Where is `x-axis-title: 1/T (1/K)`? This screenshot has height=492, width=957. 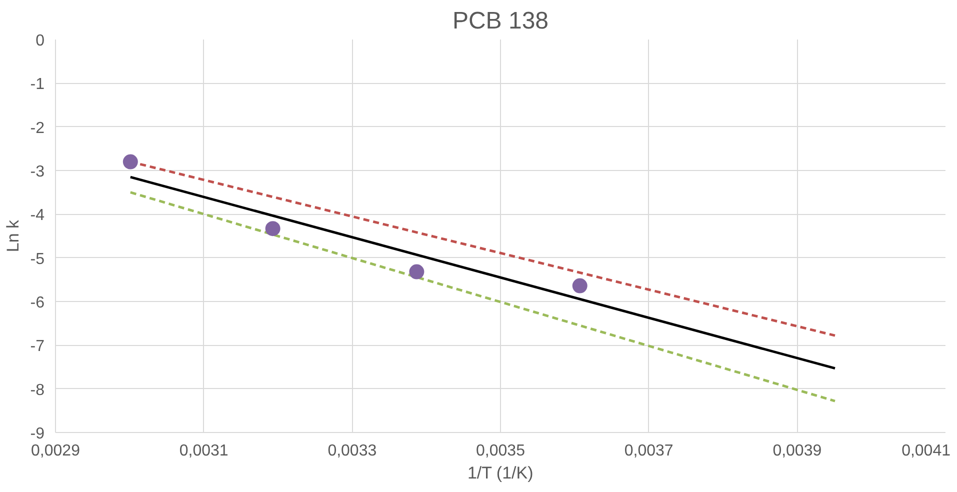
x-axis-title: 1/T (1/K) is located at coordinates (500, 473).